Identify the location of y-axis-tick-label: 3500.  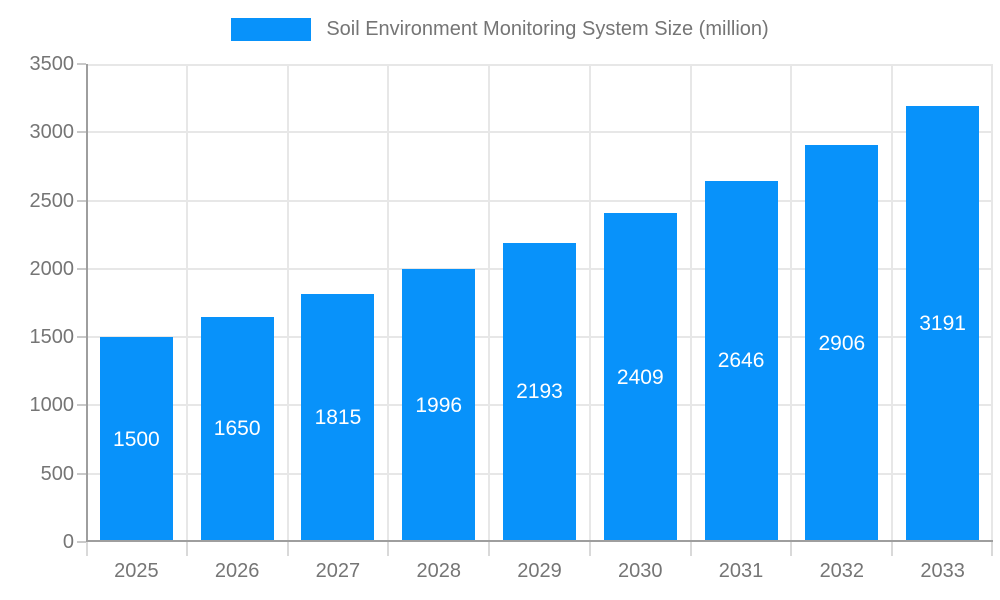
(52, 64).